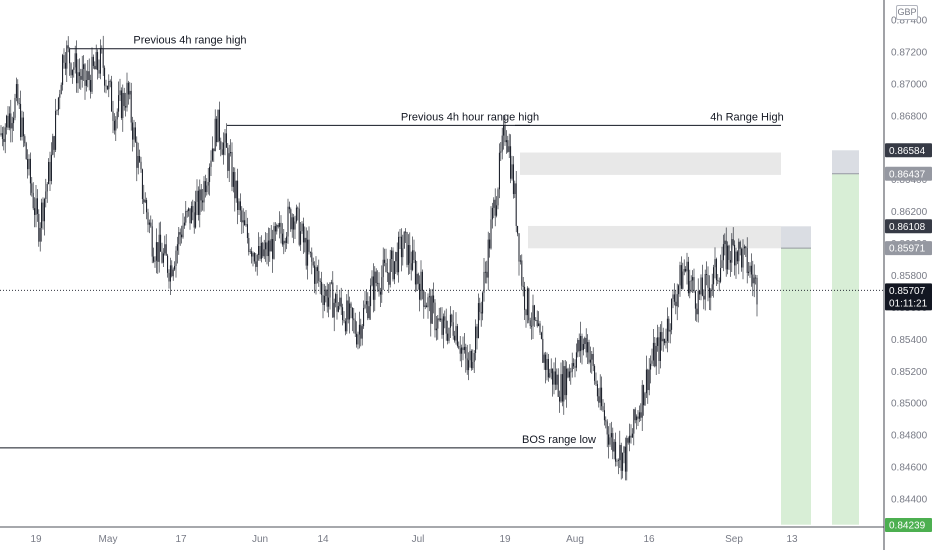 This screenshot has height=550, width=932. What do you see at coordinates (414, 539) in the screenshot?
I see `time-axis: 19 May 17 Jun 14 Jul 19 Aug 16 Sep 13` at bounding box center [414, 539].